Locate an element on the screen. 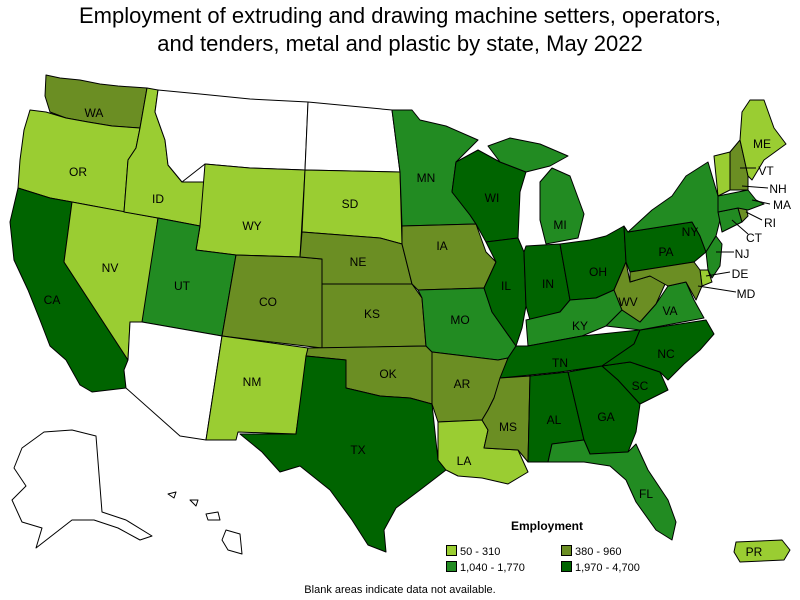 This screenshot has width=800, height=600. legend-item-4: 1,970 - 4,700 is located at coordinates (600, 567).